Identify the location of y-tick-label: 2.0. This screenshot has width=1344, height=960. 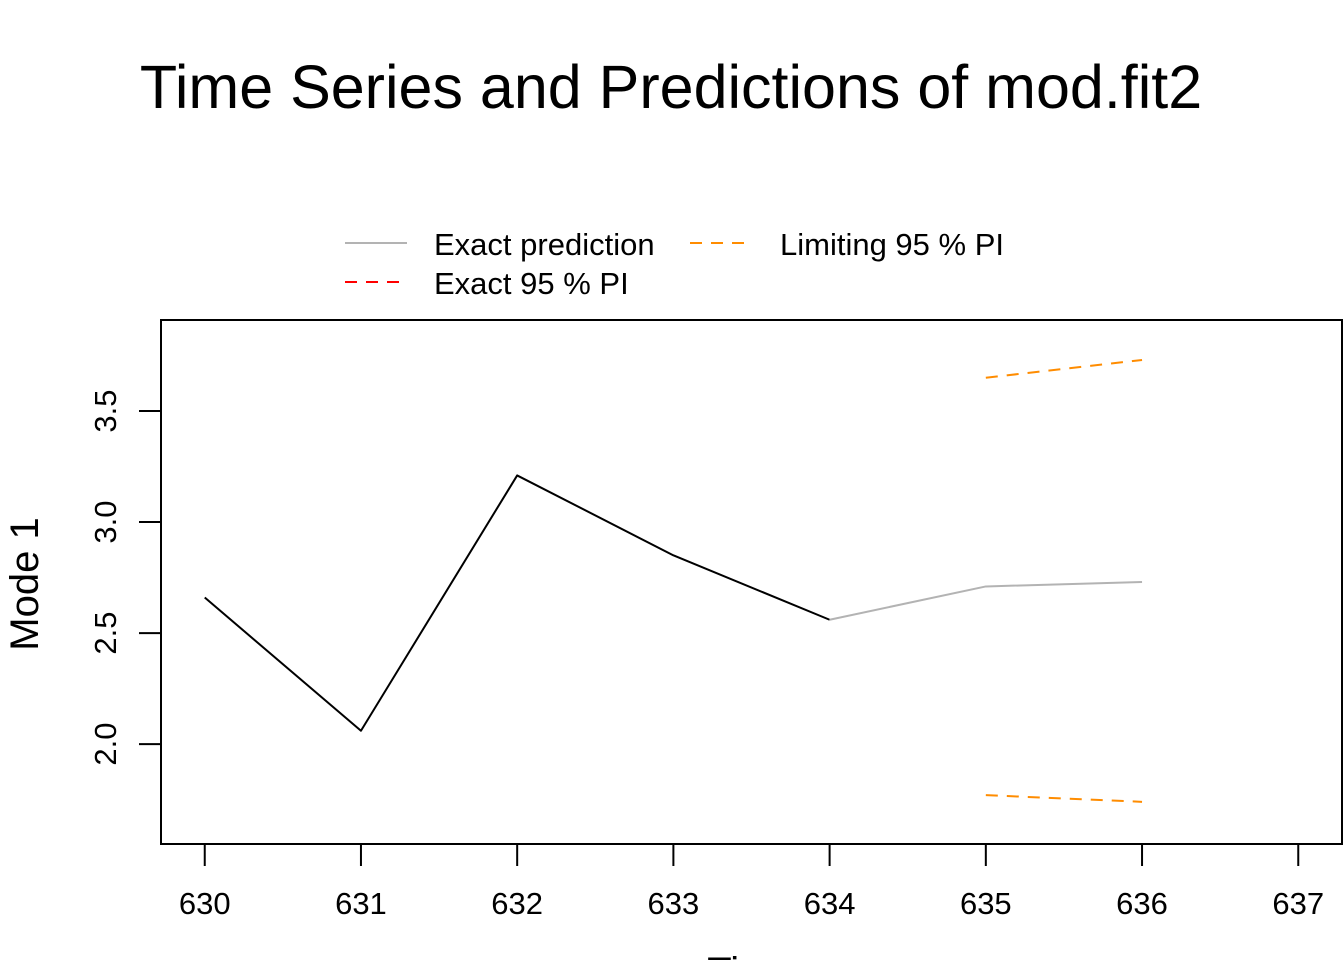
(105, 744).